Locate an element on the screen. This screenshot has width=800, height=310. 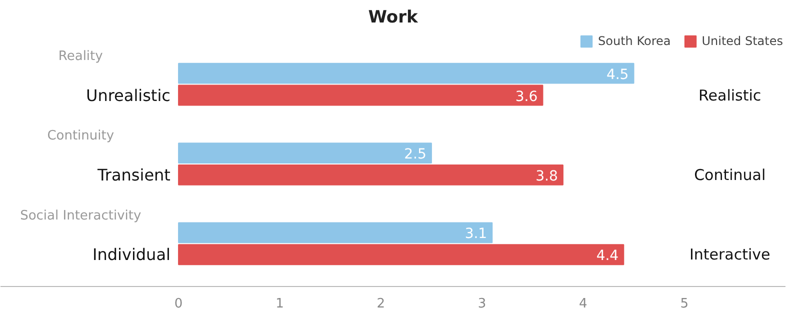
legend-label: United States is located at coordinates (742, 41).